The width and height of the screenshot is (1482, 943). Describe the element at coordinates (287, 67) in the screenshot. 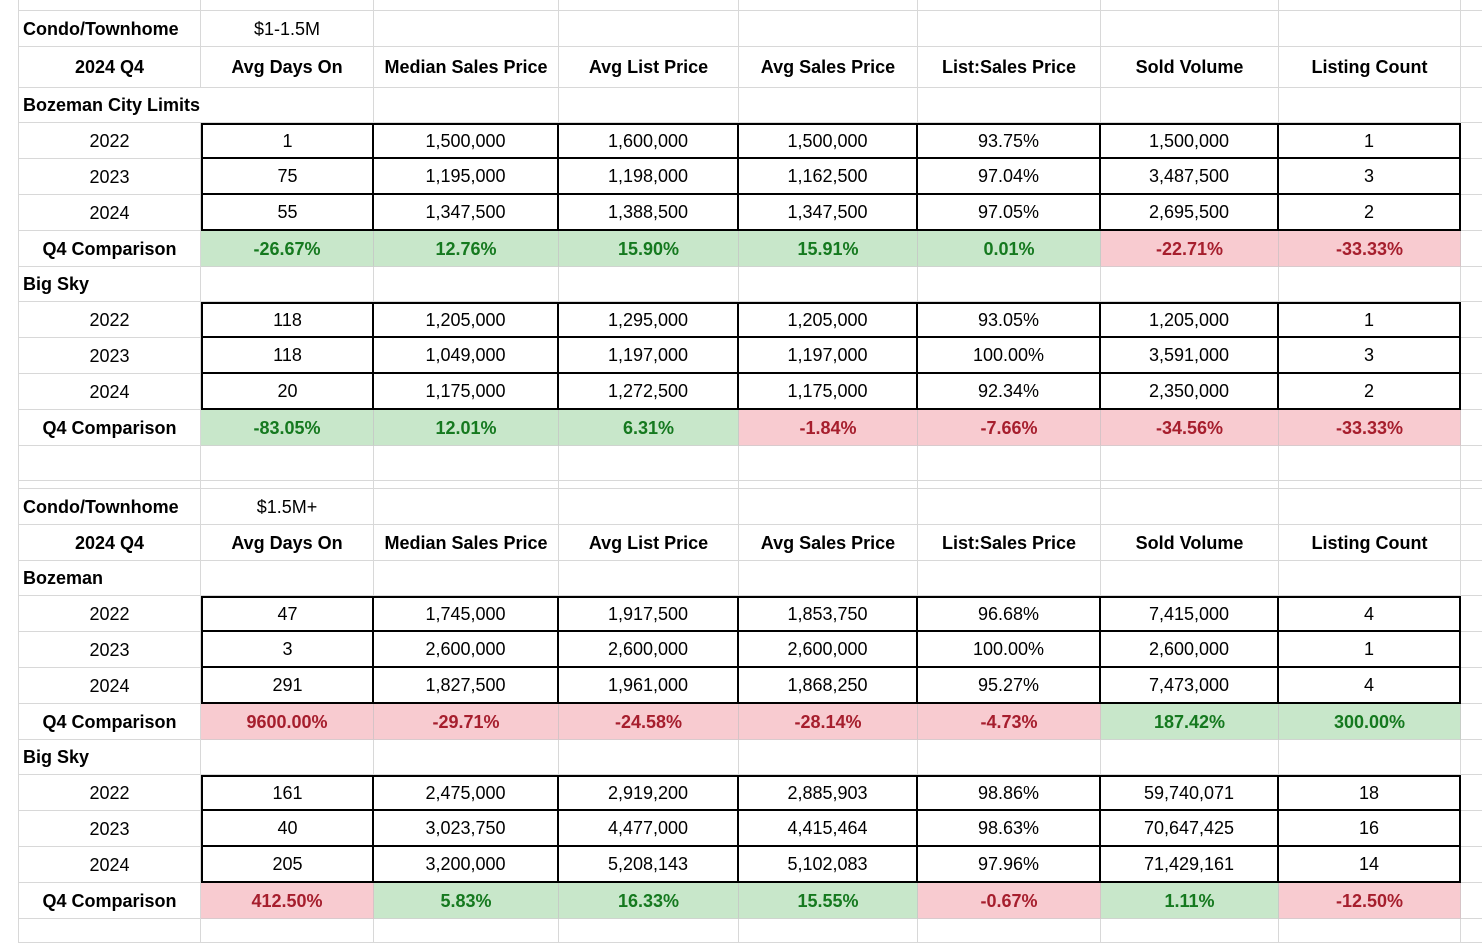

I see `column-header: Avg Days On` at that location.